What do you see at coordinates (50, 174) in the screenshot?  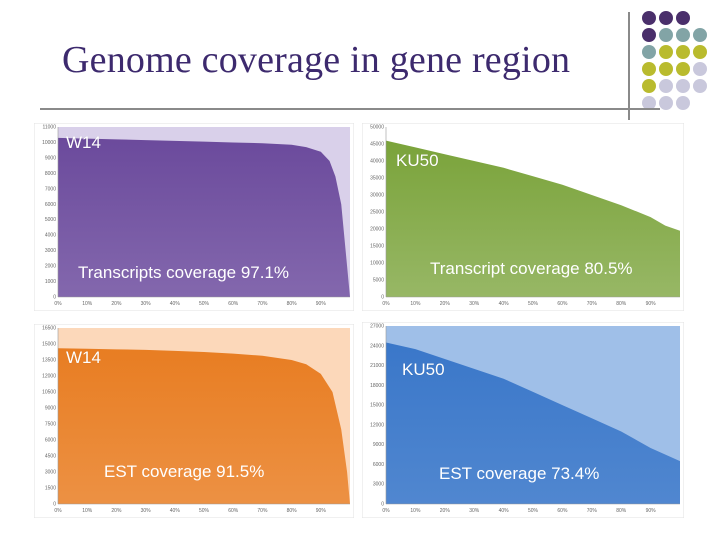 I see `y-tick-label: 8000` at bounding box center [50, 174].